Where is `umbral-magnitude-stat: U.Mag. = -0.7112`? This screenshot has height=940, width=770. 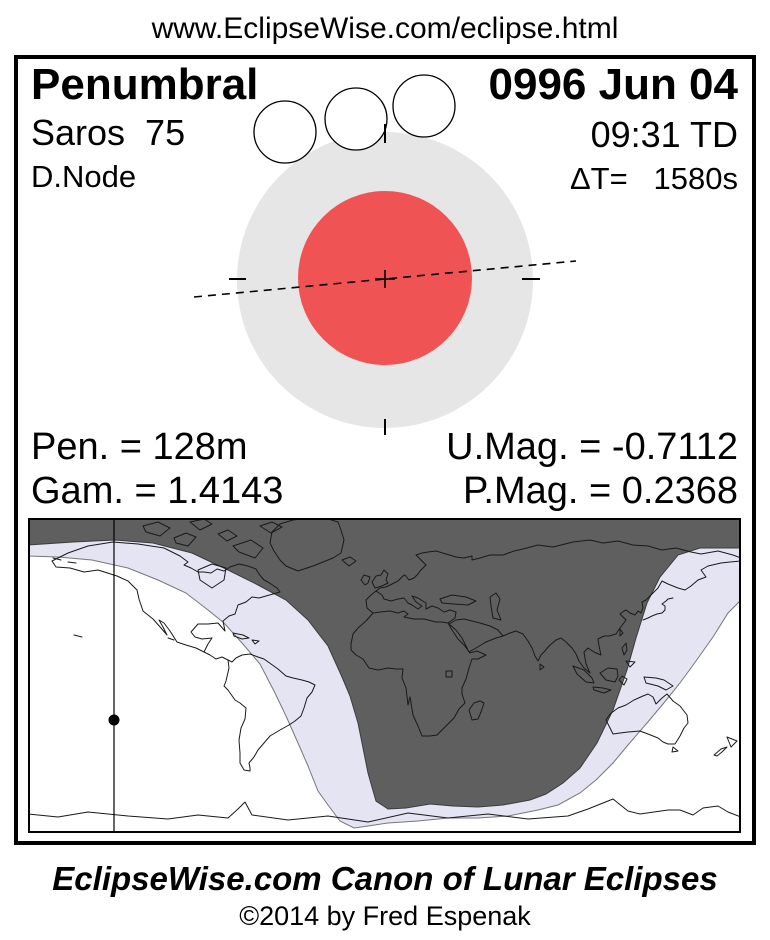 umbral-magnitude-stat: U.Mag. = -0.7112 is located at coordinates (592, 447).